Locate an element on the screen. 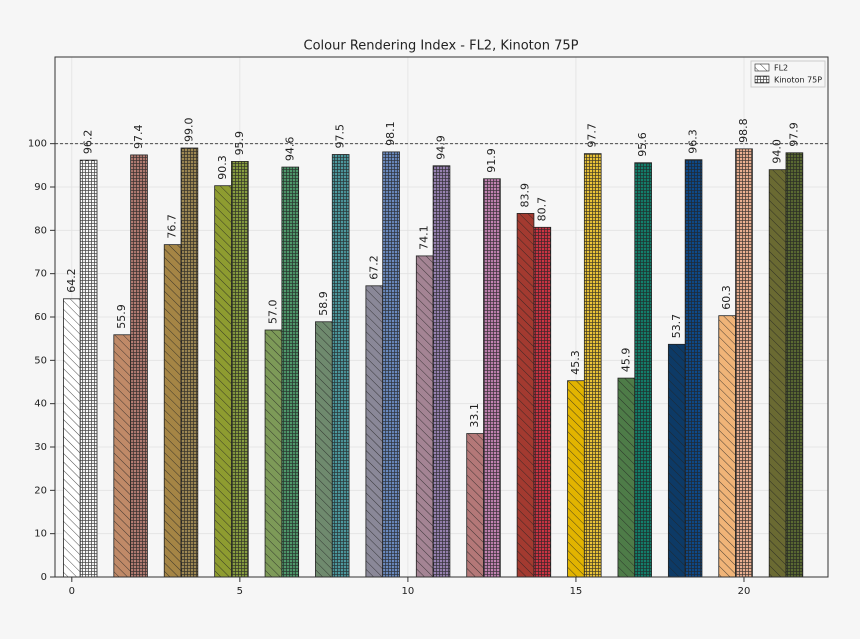  value-label: 91.9 is located at coordinates (491, 160).